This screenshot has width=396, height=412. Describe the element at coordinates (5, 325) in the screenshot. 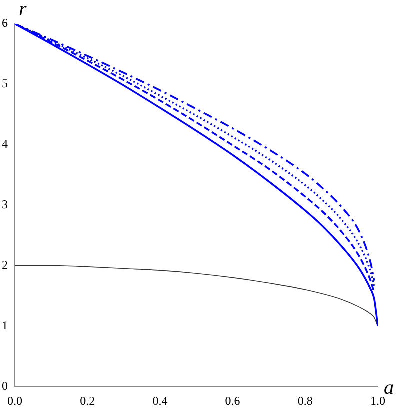

I see `y-tick-label: 1` at that location.